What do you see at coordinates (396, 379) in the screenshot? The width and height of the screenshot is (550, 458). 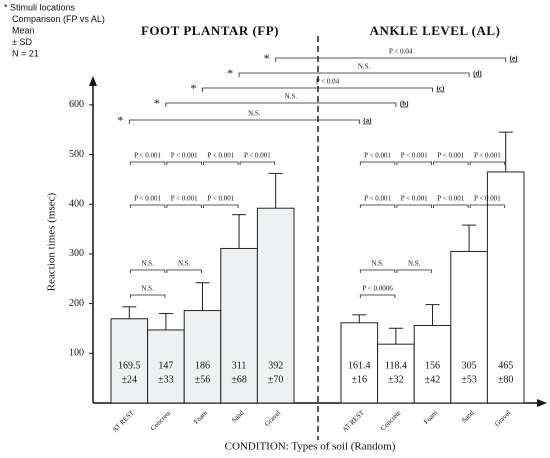 I see `error-label: ±32` at bounding box center [396, 379].